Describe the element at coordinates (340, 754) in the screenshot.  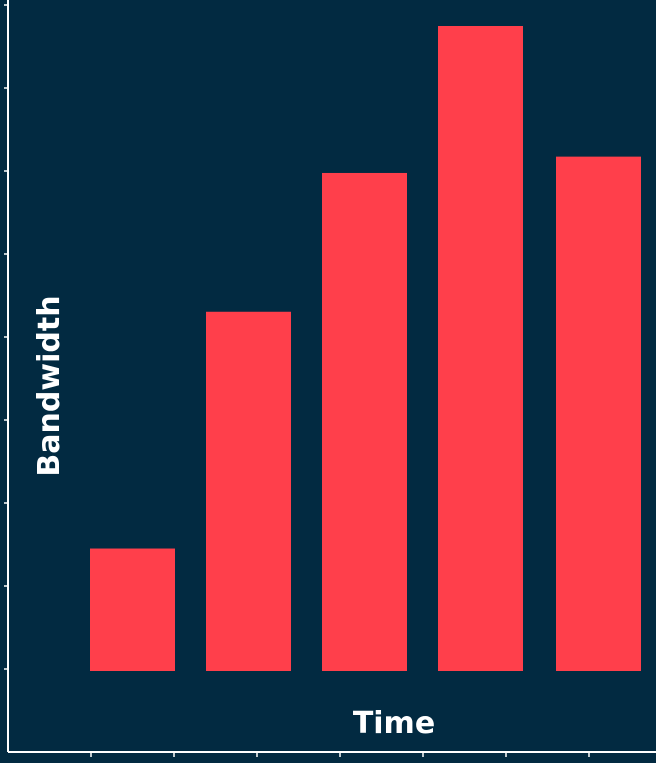
I see `x-ticks-group` at that location.